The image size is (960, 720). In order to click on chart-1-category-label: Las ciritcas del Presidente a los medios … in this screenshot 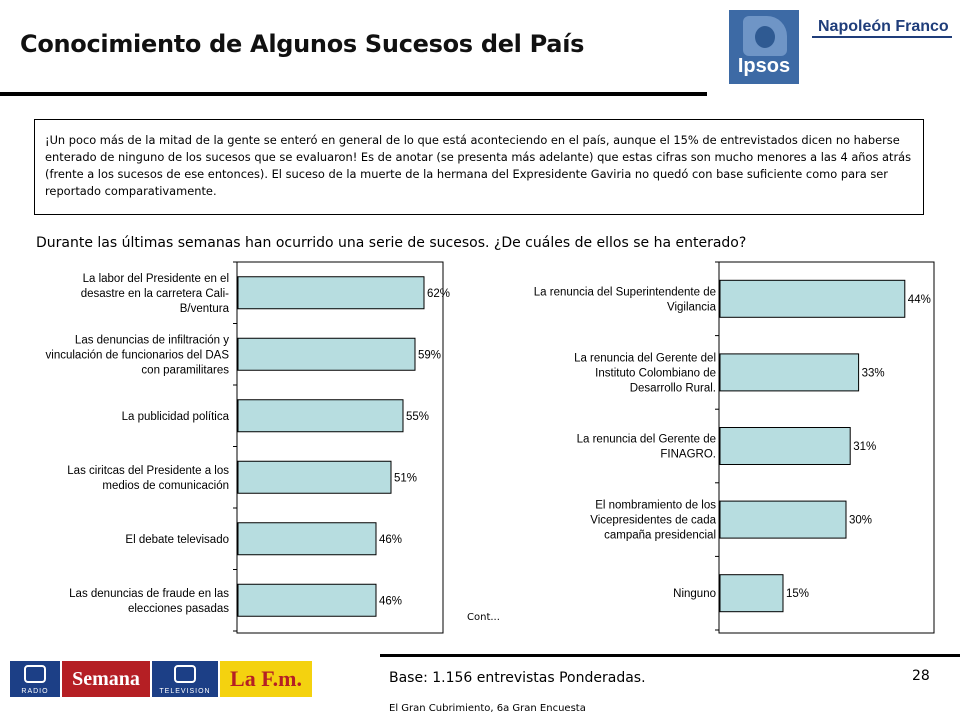, I will do `click(148, 478)`.